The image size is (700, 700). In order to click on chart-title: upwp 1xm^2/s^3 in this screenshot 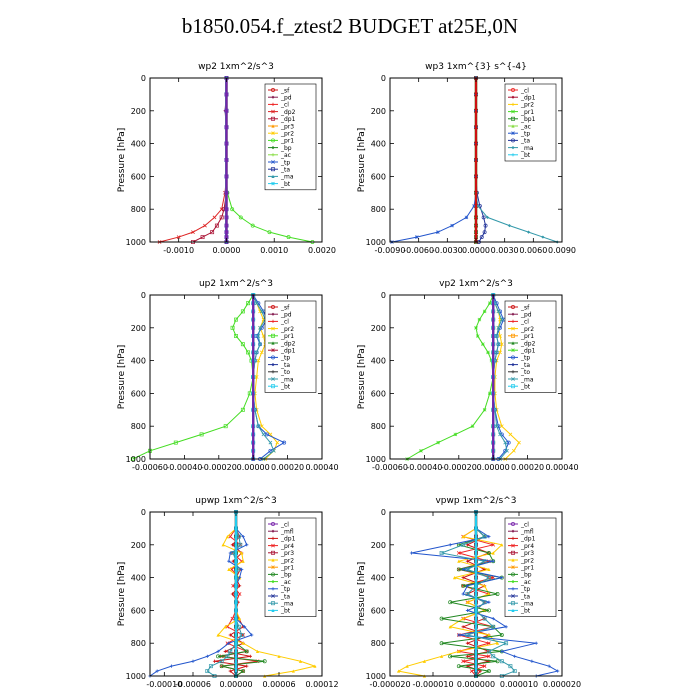, I will do `click(235, 501)`.